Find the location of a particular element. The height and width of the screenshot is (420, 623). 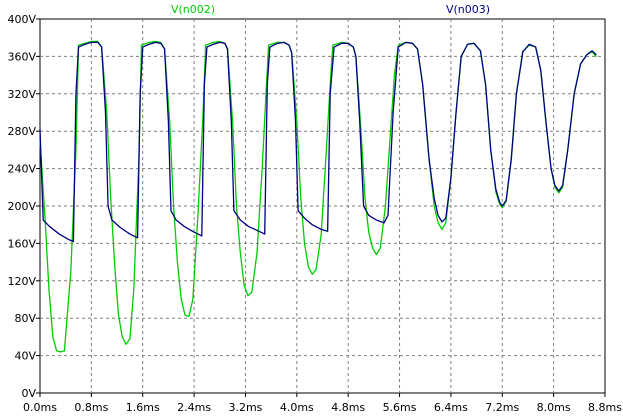

y-tick-label: 120V is located at coordinates (21, 281).